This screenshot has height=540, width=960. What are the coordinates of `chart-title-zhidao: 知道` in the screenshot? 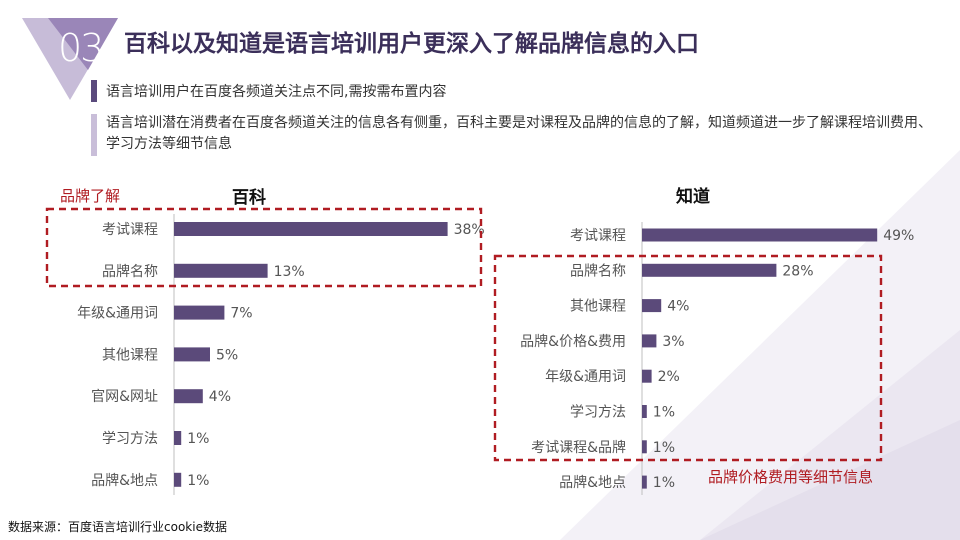 It's located at (692, 196).